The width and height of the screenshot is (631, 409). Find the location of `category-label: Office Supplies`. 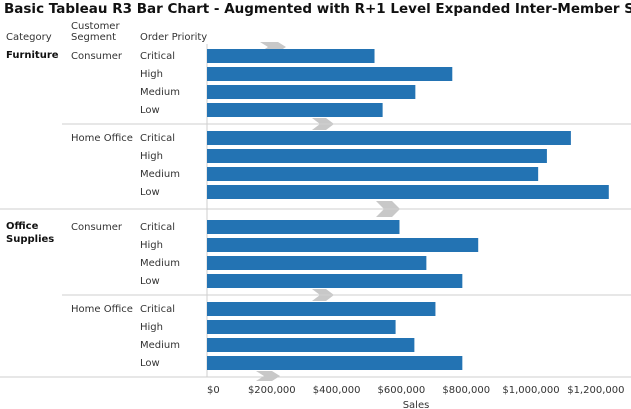

category-label: Office Supplies is located at coordinates (30, 233).